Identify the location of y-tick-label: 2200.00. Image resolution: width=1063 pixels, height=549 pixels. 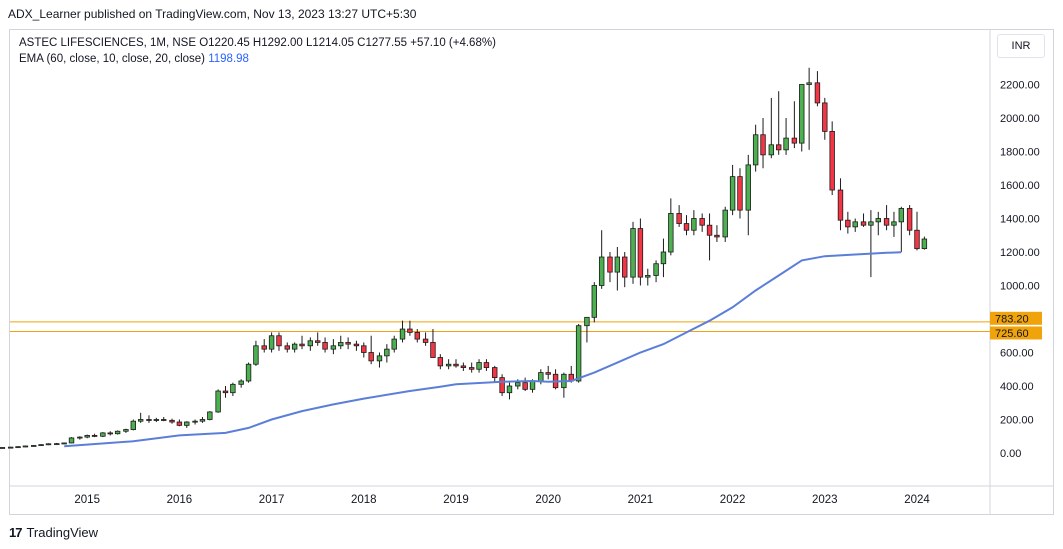
(1020, 86).